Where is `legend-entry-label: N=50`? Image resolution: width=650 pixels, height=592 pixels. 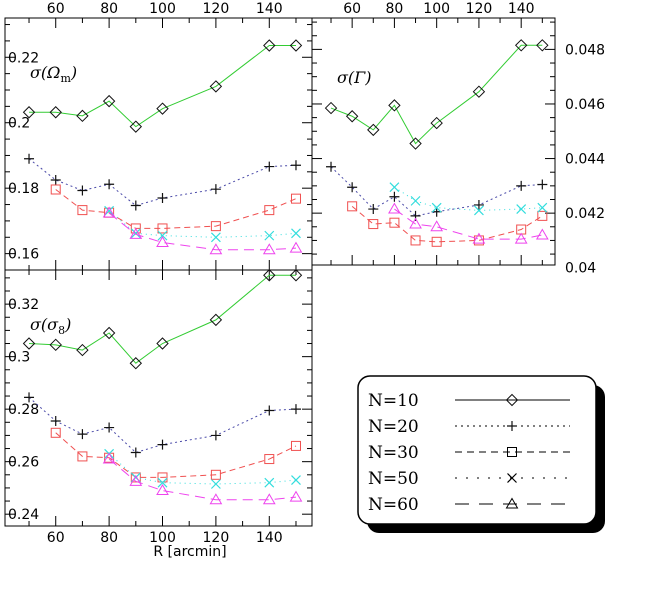 legend-entry-label: N=50 is located at coordinates (393, 479).